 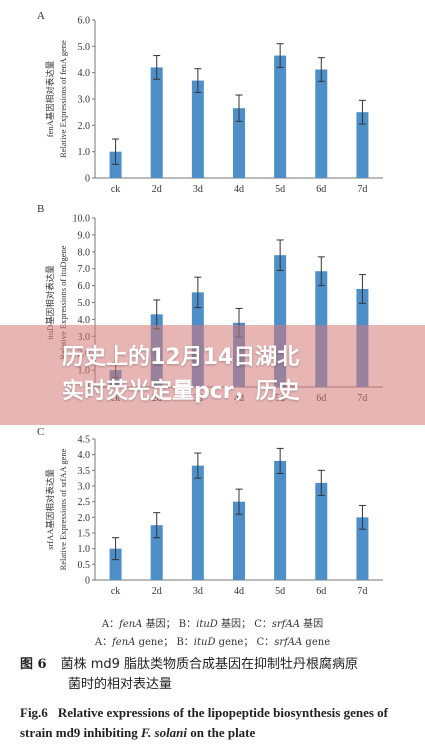 I want to click on y-tick-label: 3.5, so click(x=84, y=471).